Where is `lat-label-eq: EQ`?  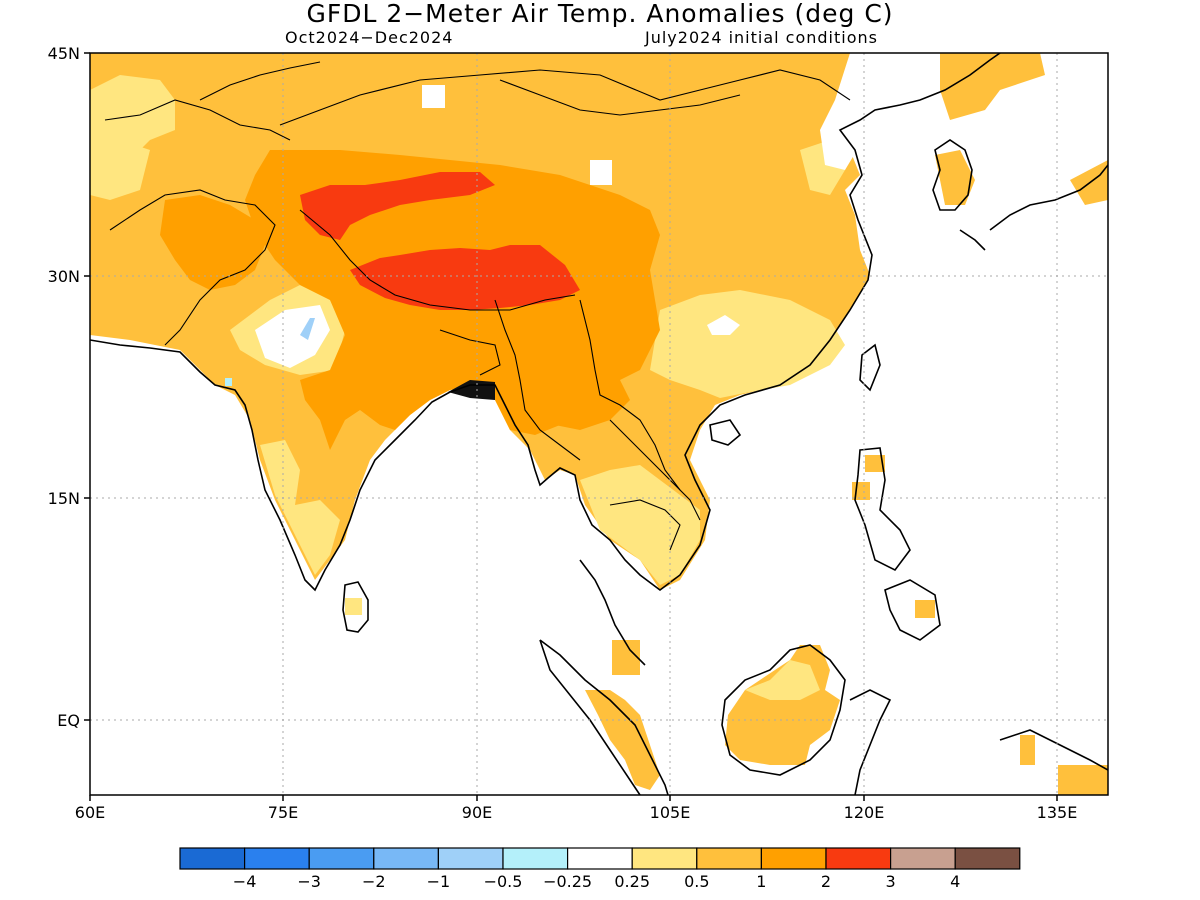
lat-label-eq: EQ is located at coordinates (68, 720).